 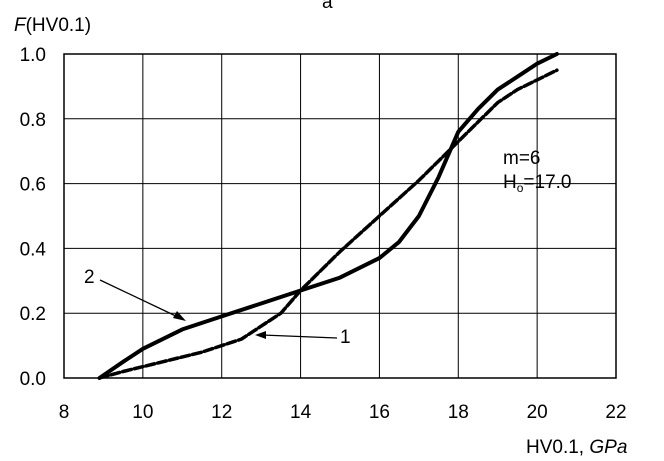 I want to click on y-axis-label-suffix: (HV0.1), so click(x=58, y=25).